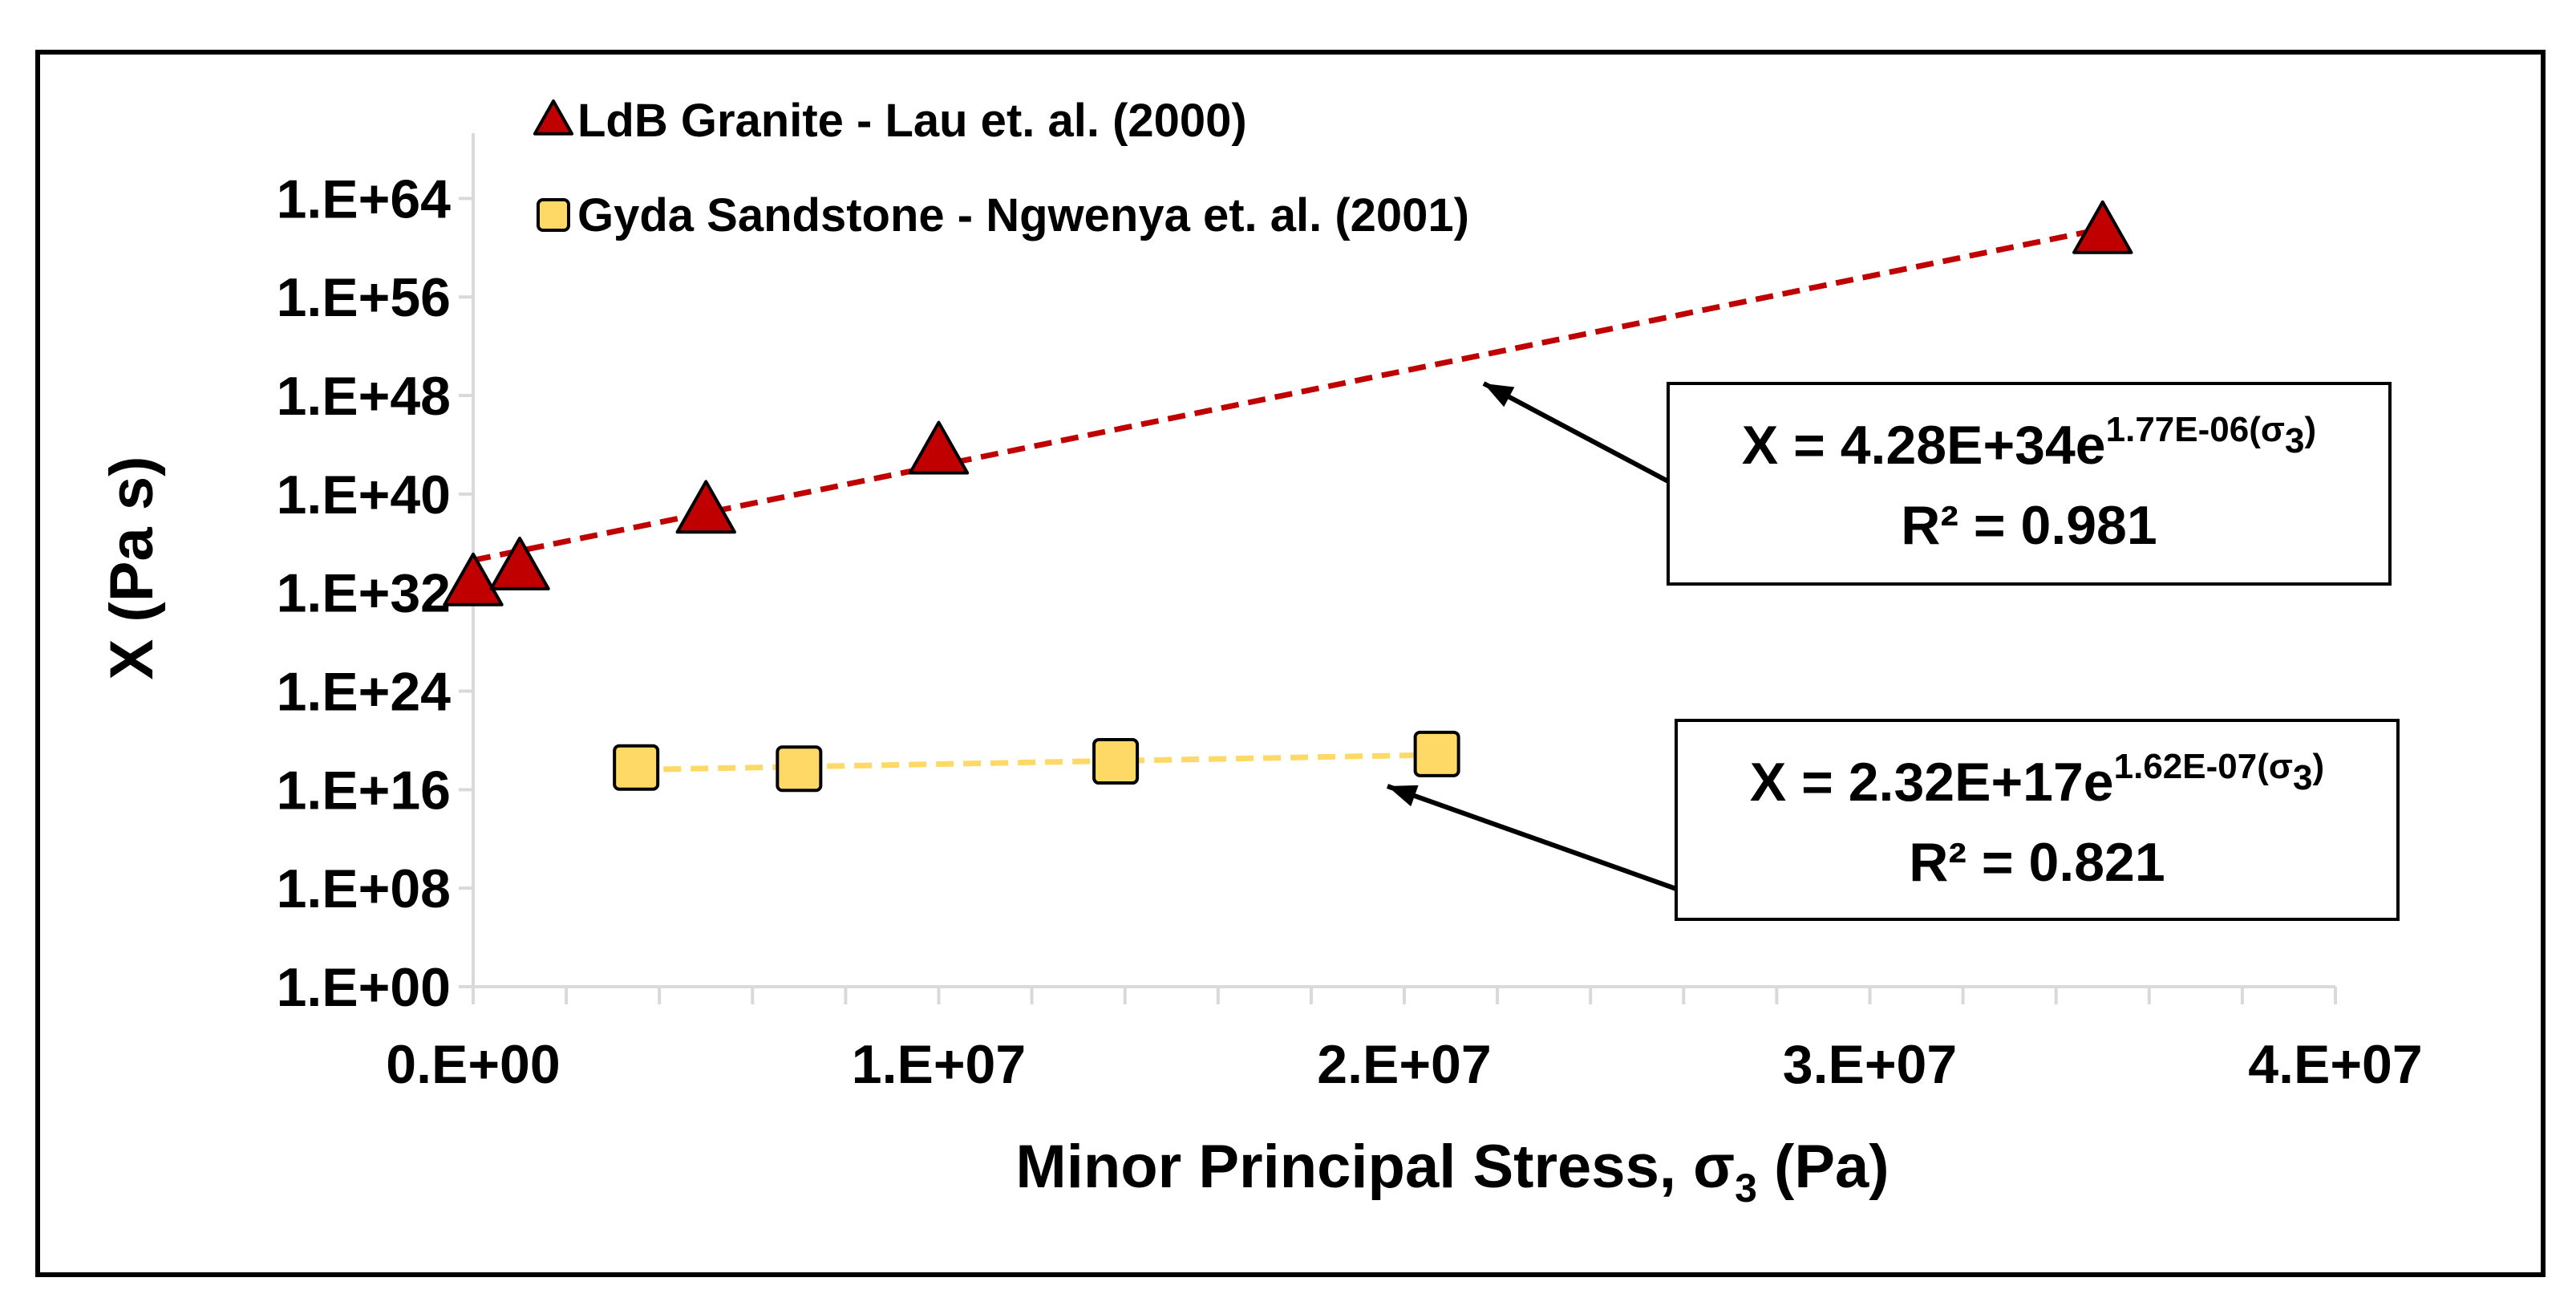  I want to click on legend-label-sandstone: Gyda Sandstone - Ngwenya et. al. (2001), so click(1023, 215).